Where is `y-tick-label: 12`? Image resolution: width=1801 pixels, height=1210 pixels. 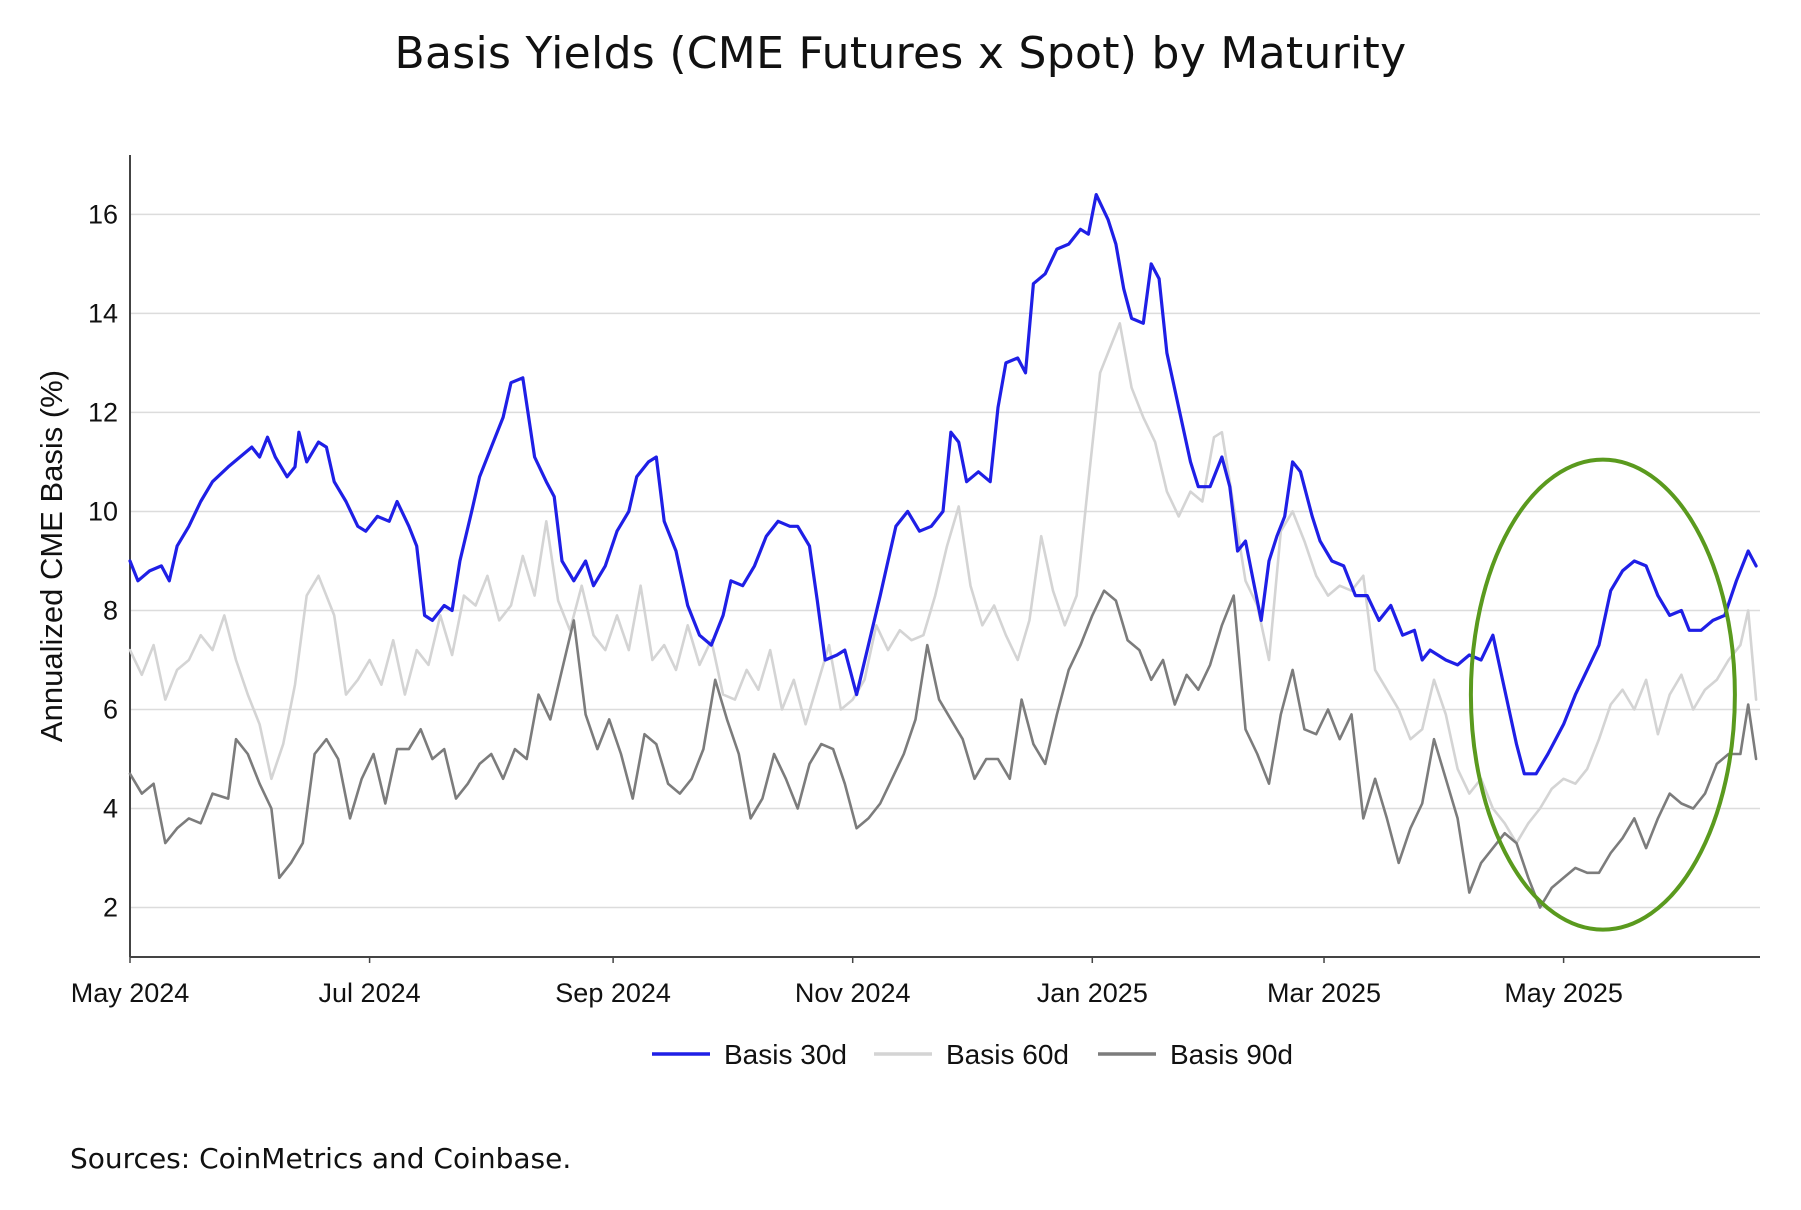 y-tick-label: 12 is located at coordinates (103, 412).